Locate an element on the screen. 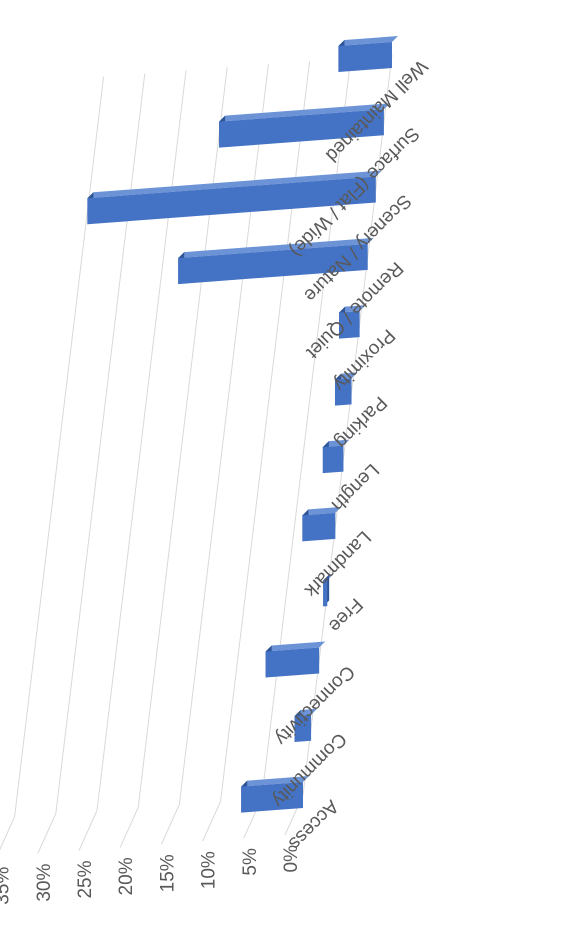  y-tick-label: 5% is located at coordinates (250, 862).